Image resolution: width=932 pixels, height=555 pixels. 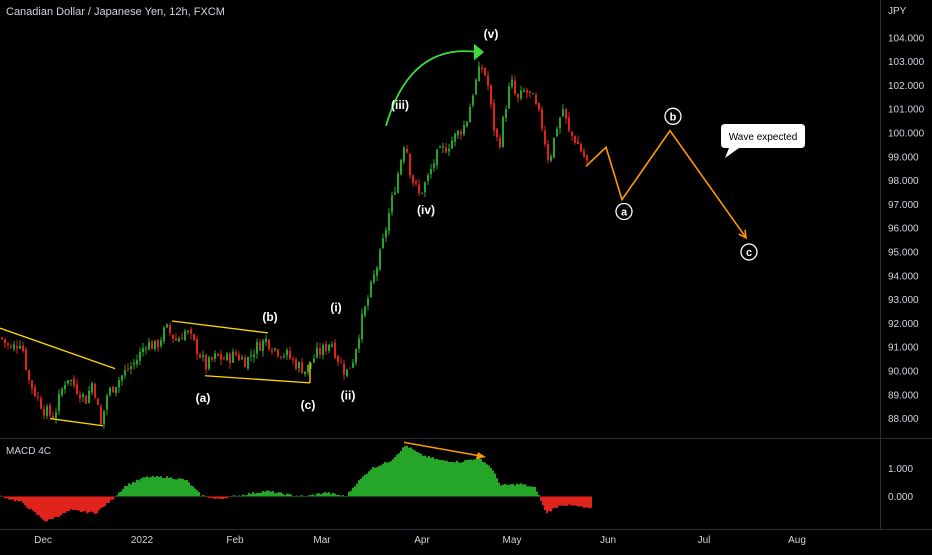 What do you see at coordinates (903, 348) in the screenshot?
I see `y-tick-label: 91.000` at bounding box center [903, 348].